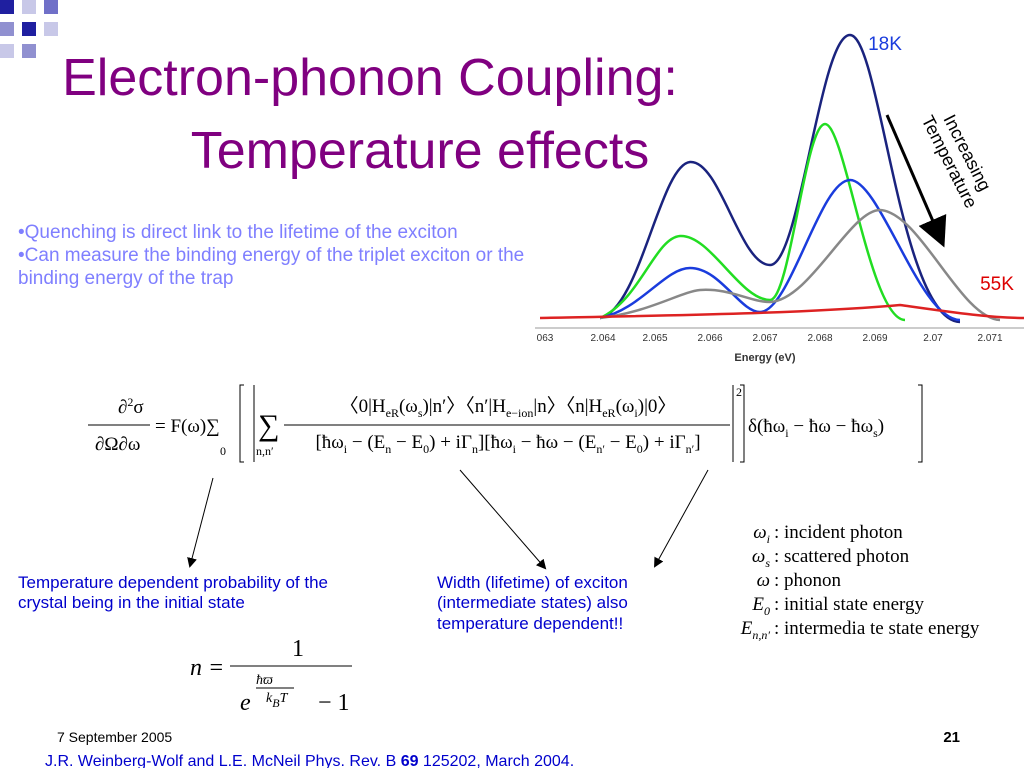 This screenshot has height=768, width=1024. I want to click on eq-part: − 1, so click(334, 703).